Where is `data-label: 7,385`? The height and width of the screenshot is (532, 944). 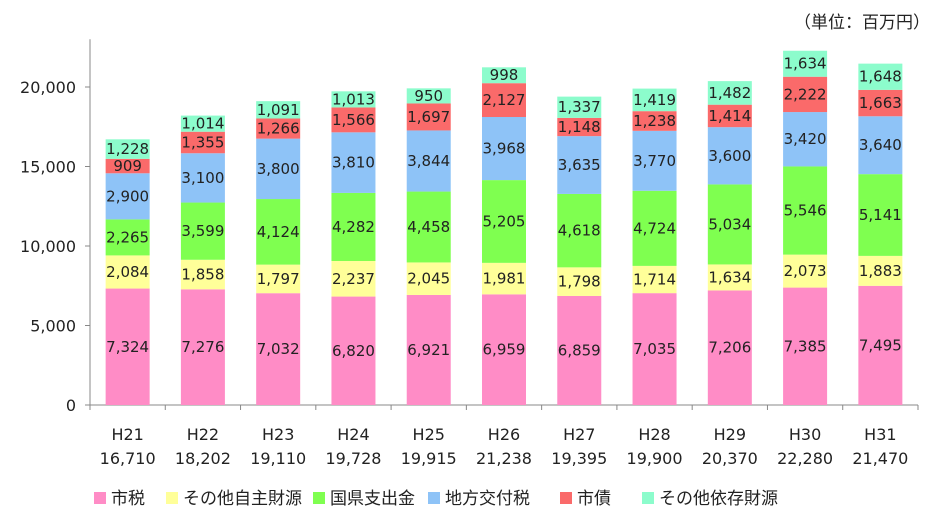 data-label: 7,385 is located at coordinates (805, 346).